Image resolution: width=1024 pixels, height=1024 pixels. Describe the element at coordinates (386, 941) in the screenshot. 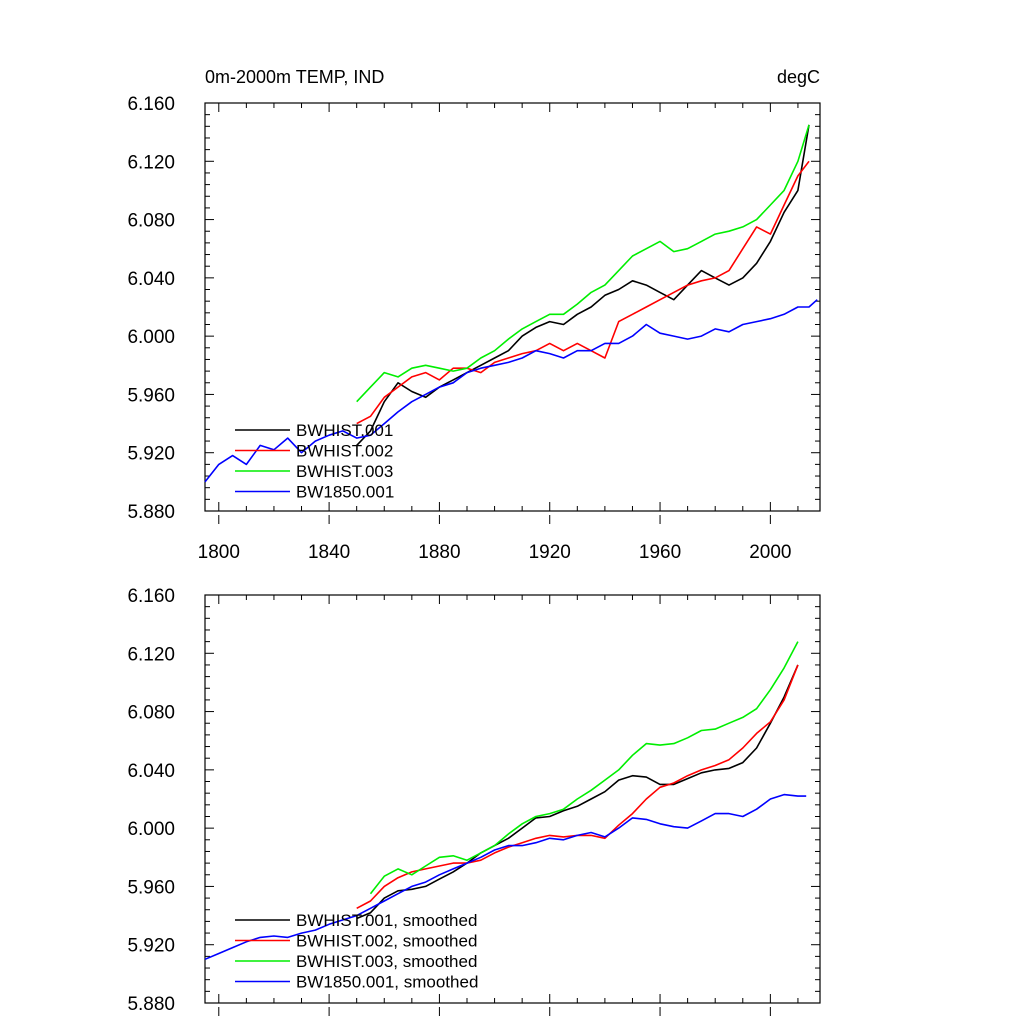

I see `legend-label: BWHIST.002, smoothed` at that location.